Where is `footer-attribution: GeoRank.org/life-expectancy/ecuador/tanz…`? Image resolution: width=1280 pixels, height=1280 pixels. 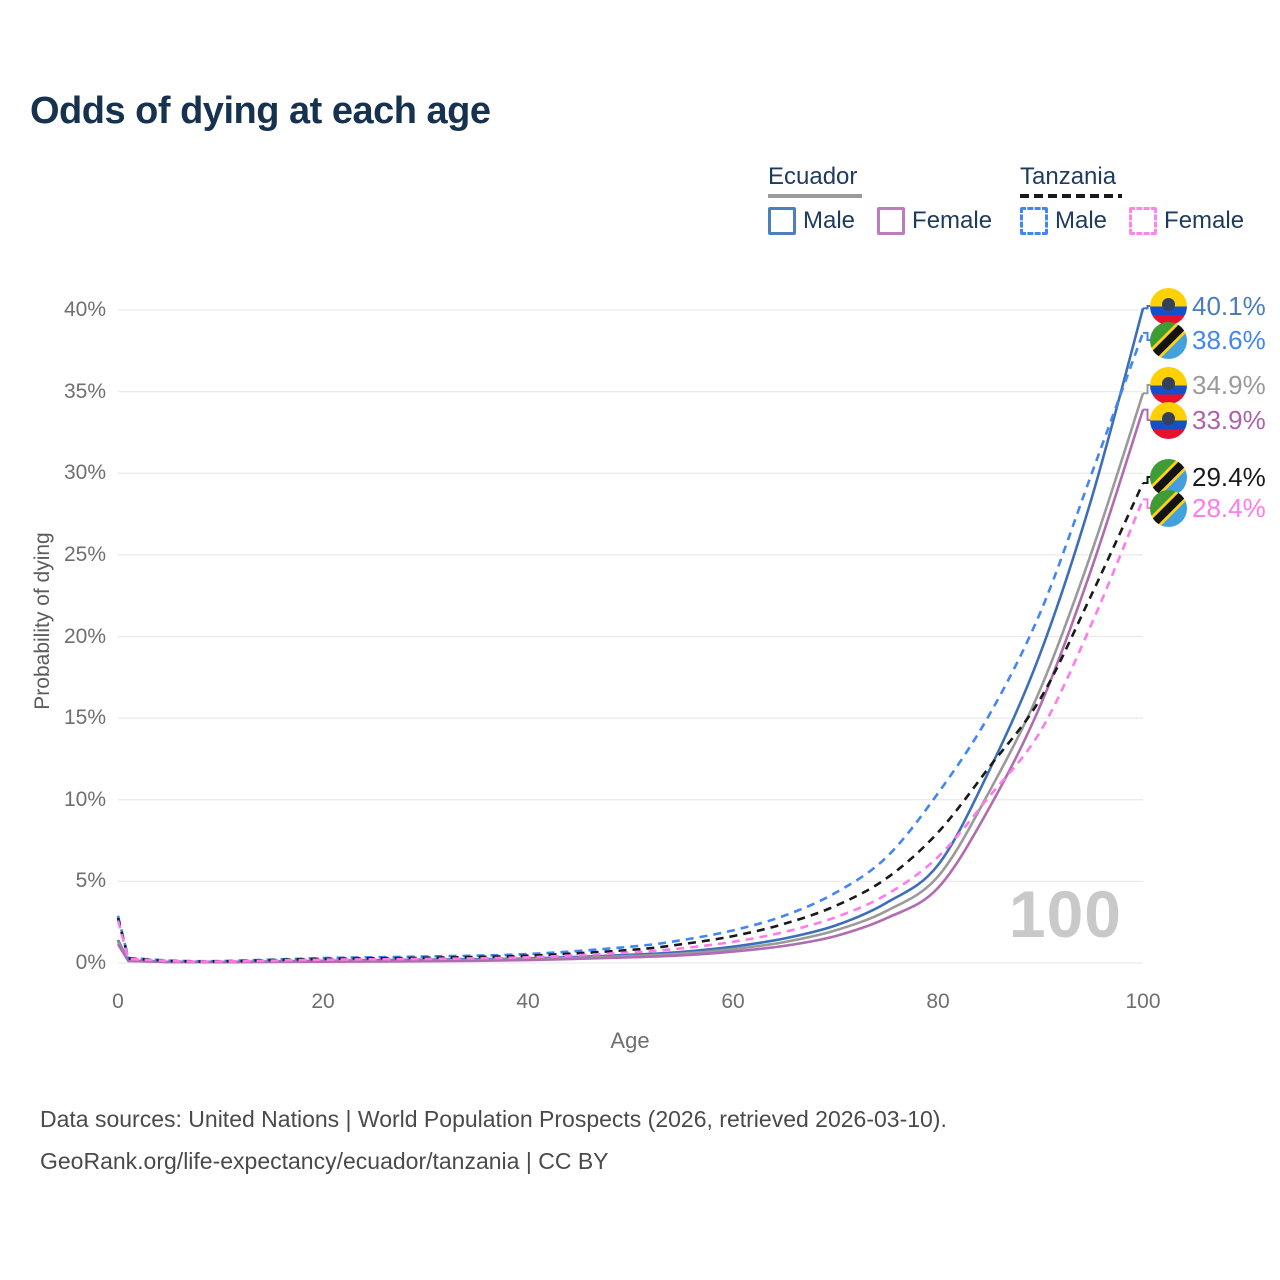
footer-attribution: GeoRank.org/life-expectancy/ecuador/tanz… is located at coordinates (324, 1161).